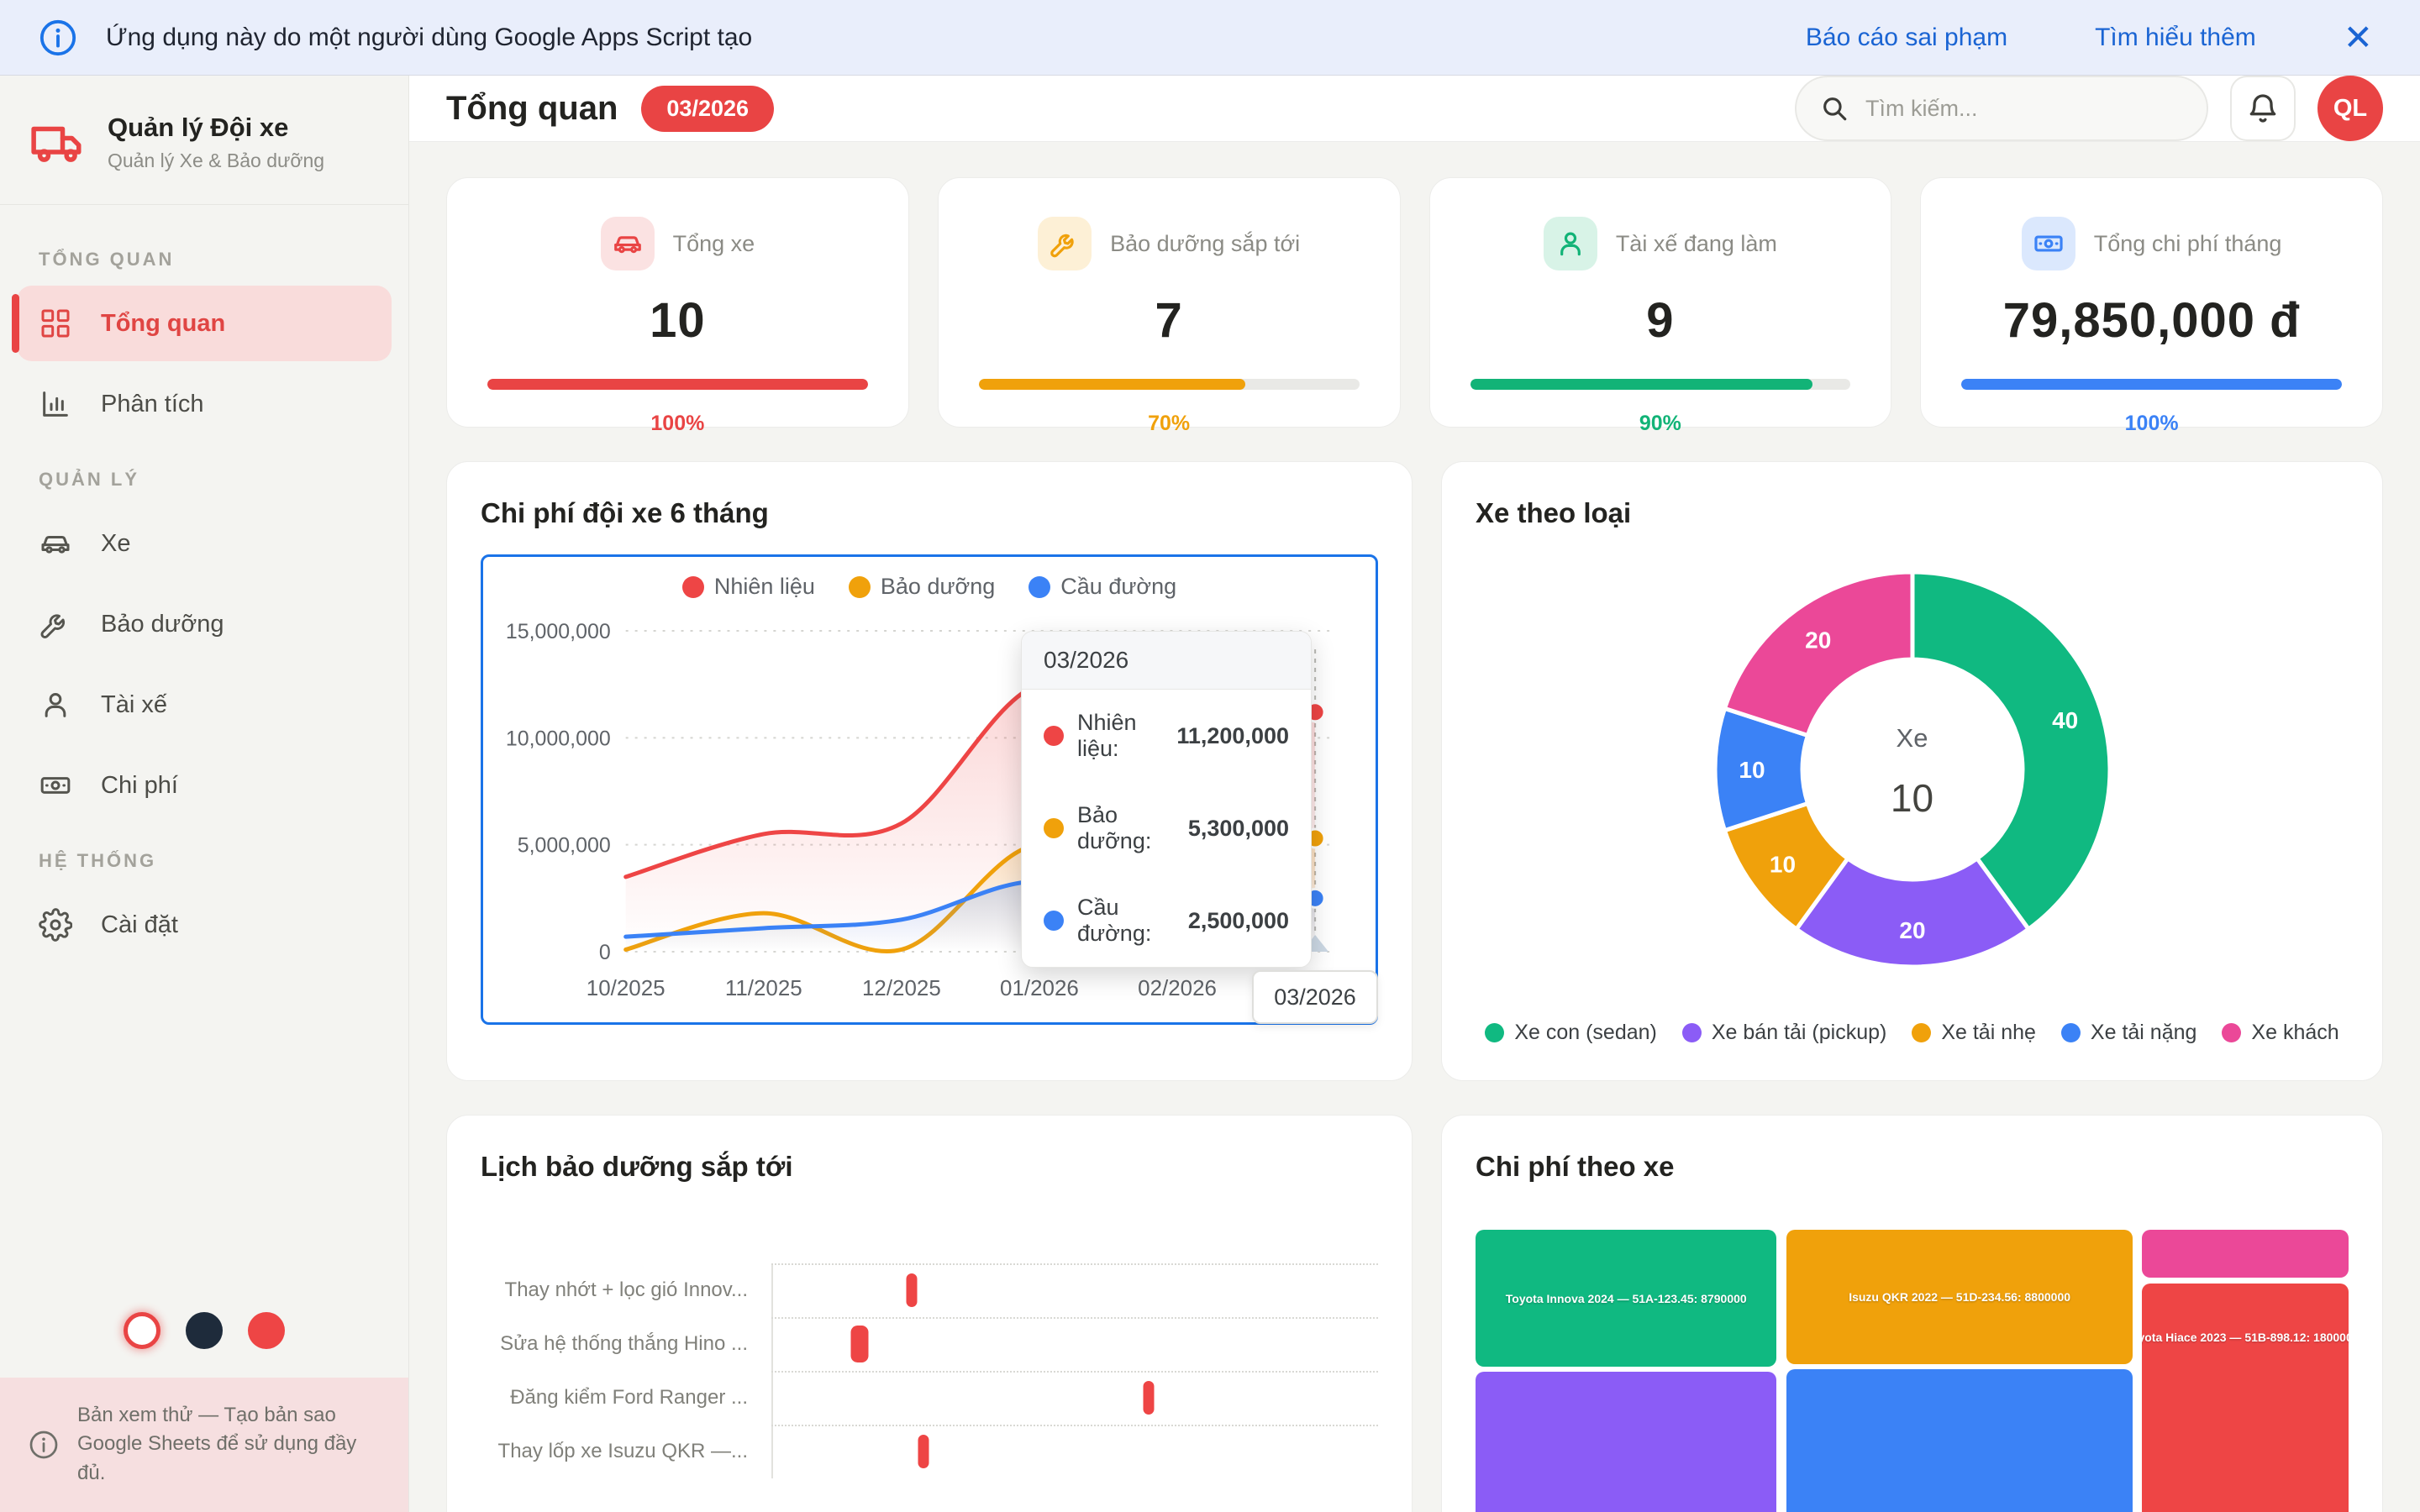  Describe the element at coordinates (2151, 320) in the screenshot. I see `stat-value: 79,850,000 đ` at that location.